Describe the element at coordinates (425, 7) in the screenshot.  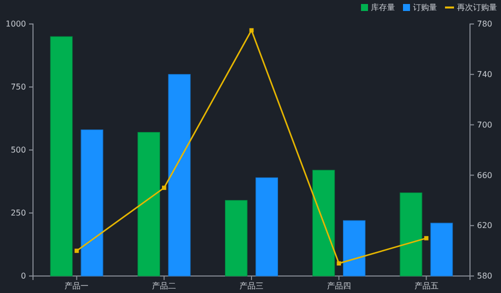
I see `legend-label: 订购量` at that location.